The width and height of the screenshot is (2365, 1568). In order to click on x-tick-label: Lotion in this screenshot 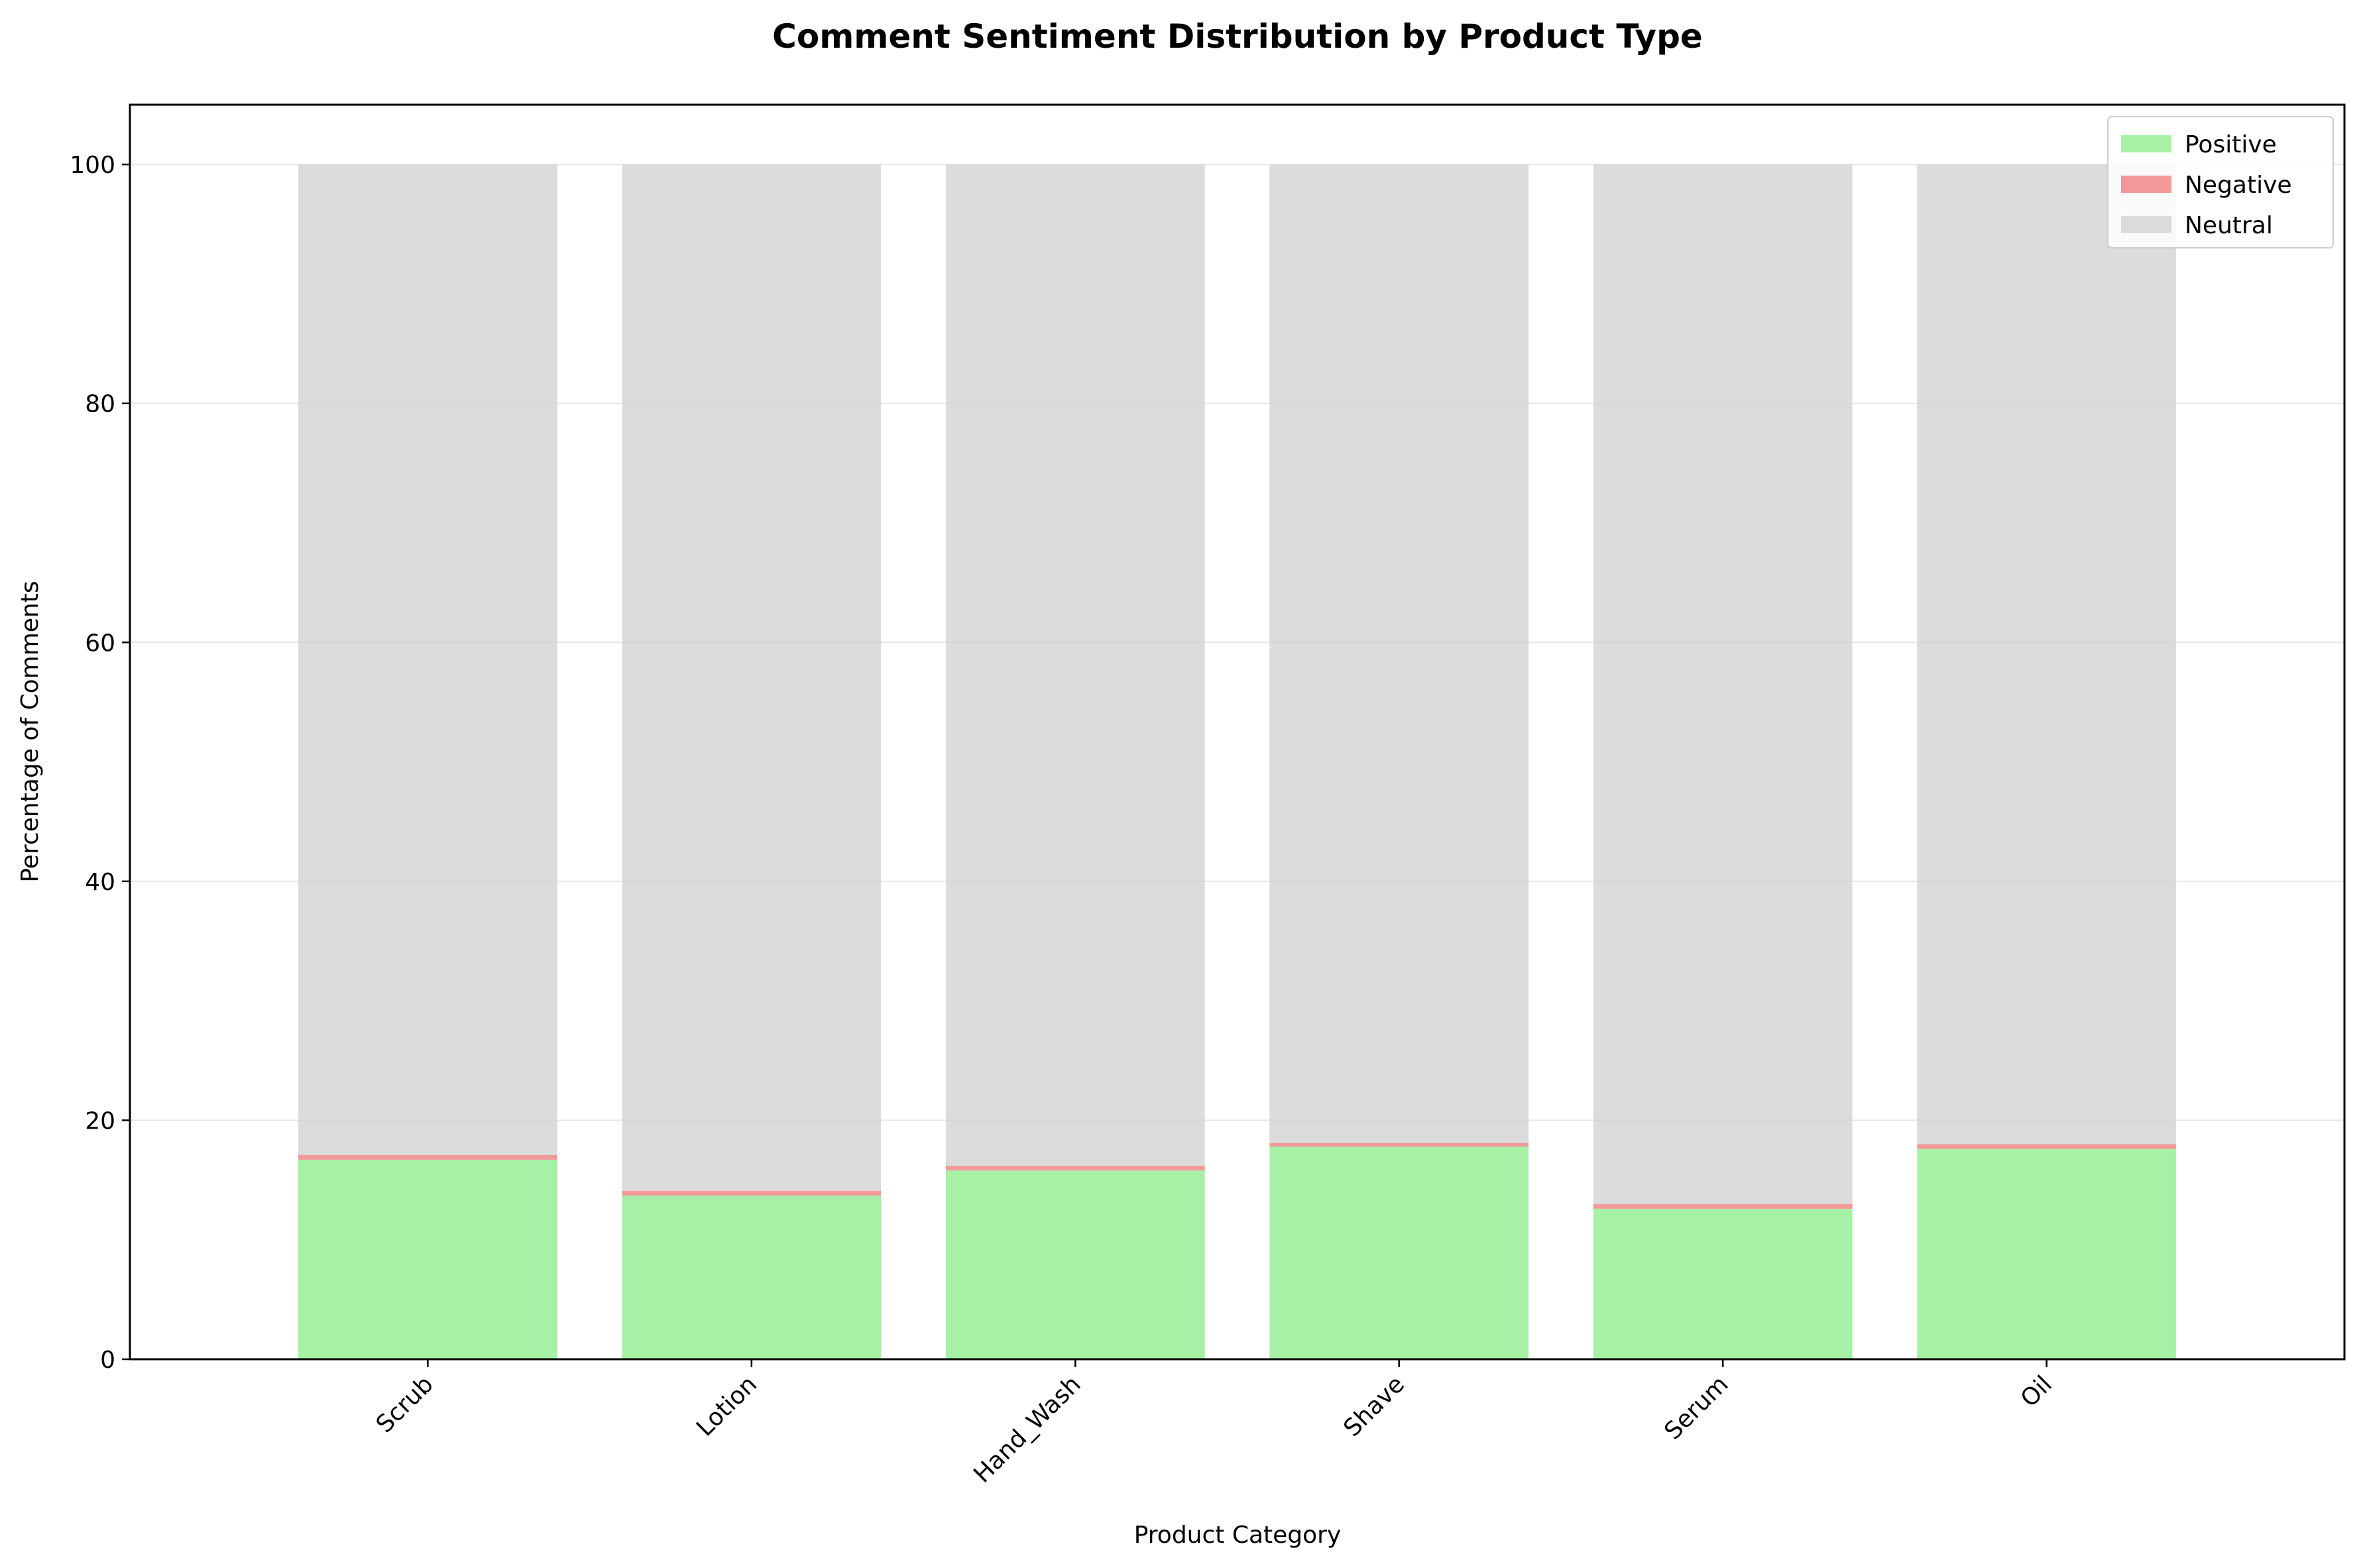, I will do `click(726, 1406)`.